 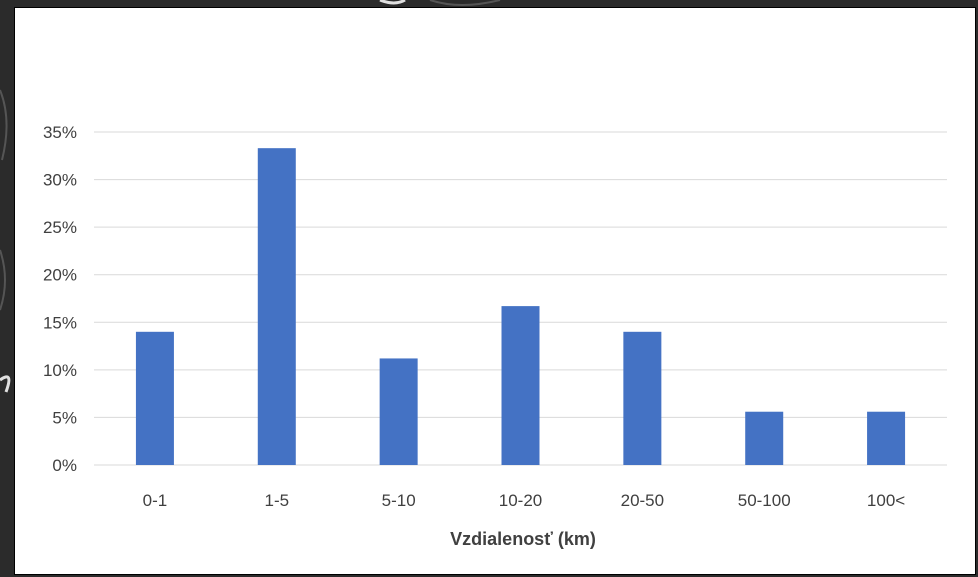 I want to click on y-tick-label: 20%, so click(x=60, y=275).